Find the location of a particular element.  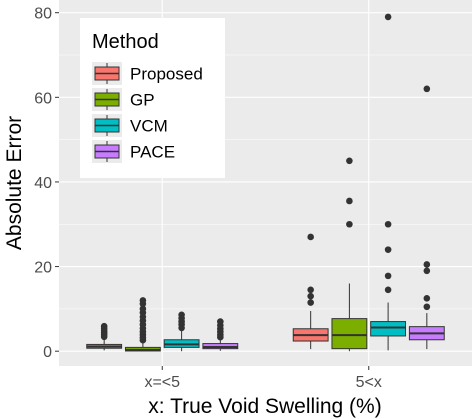

legend-label: PACE is located at coordinates (152, 152).